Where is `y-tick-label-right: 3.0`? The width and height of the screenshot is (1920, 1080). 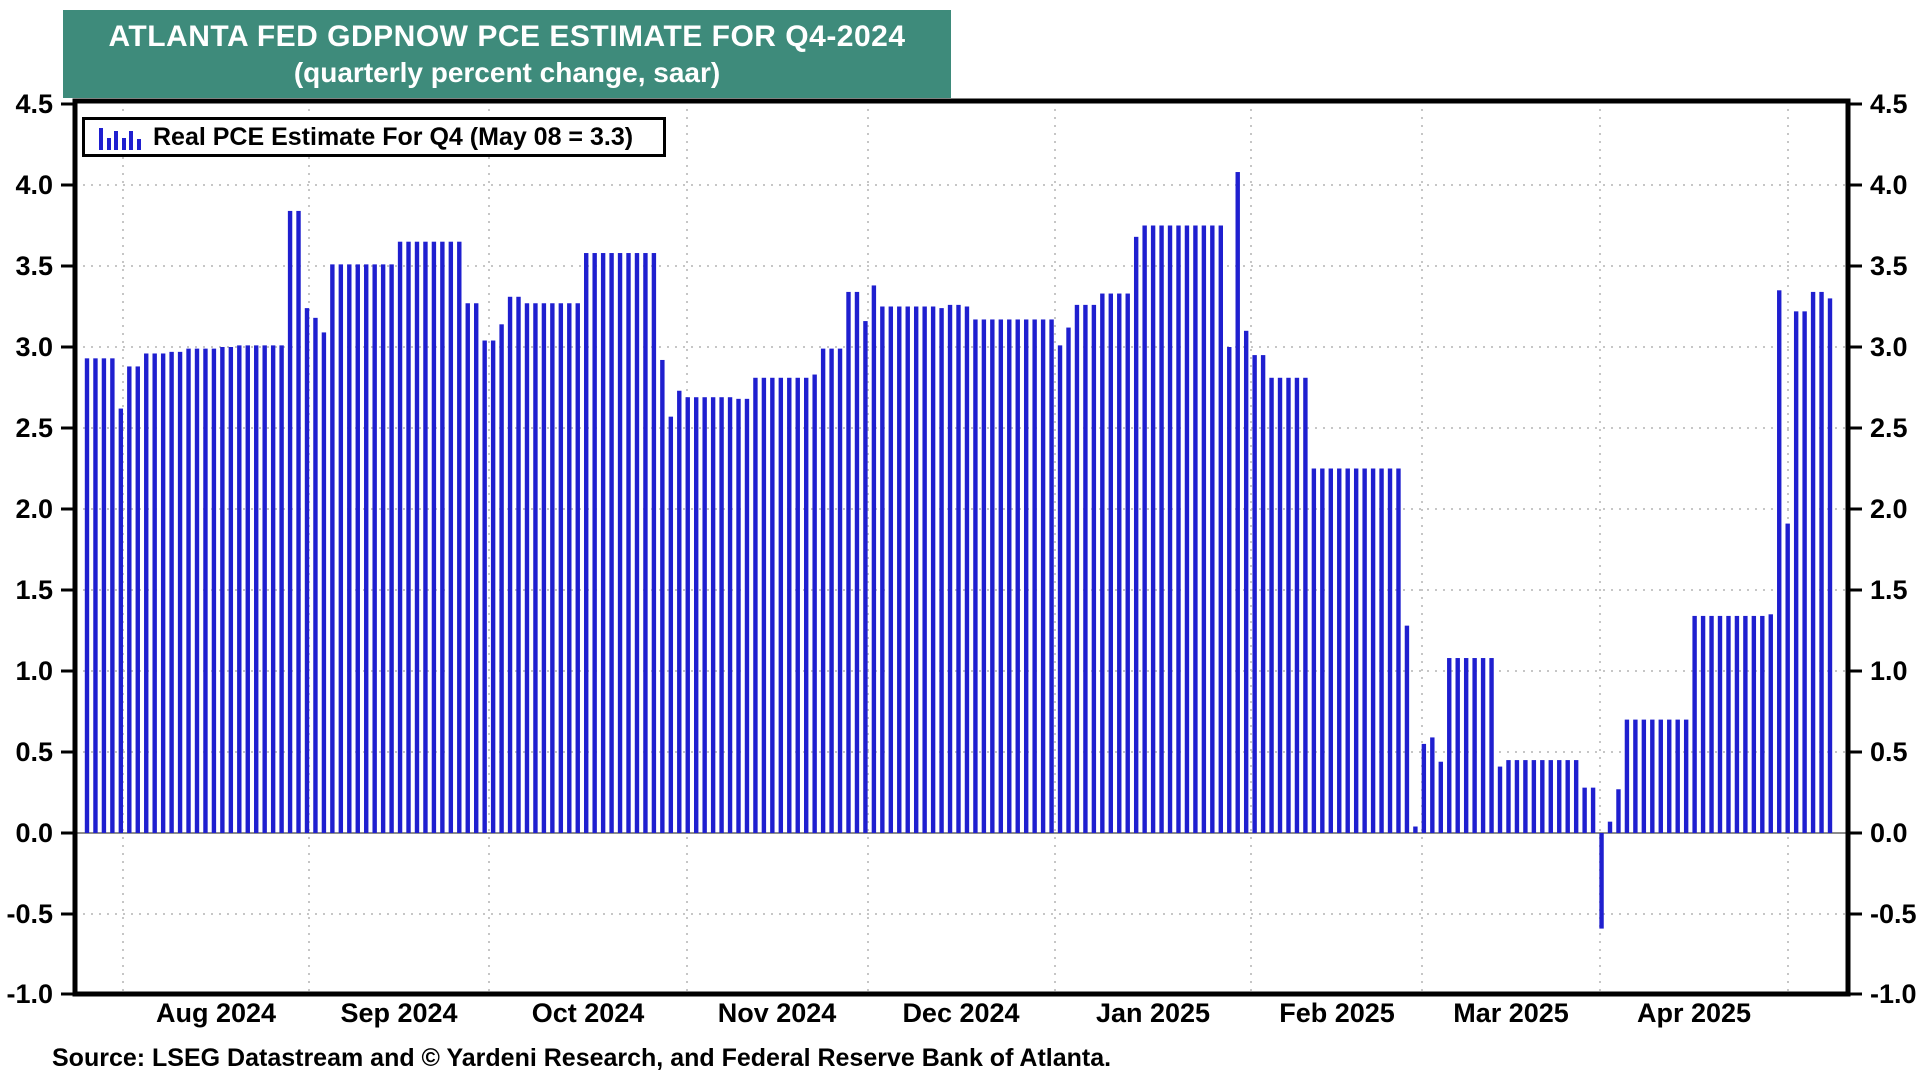 y-tick-label-right: 3.0 is located at coordinates (1889, 347).